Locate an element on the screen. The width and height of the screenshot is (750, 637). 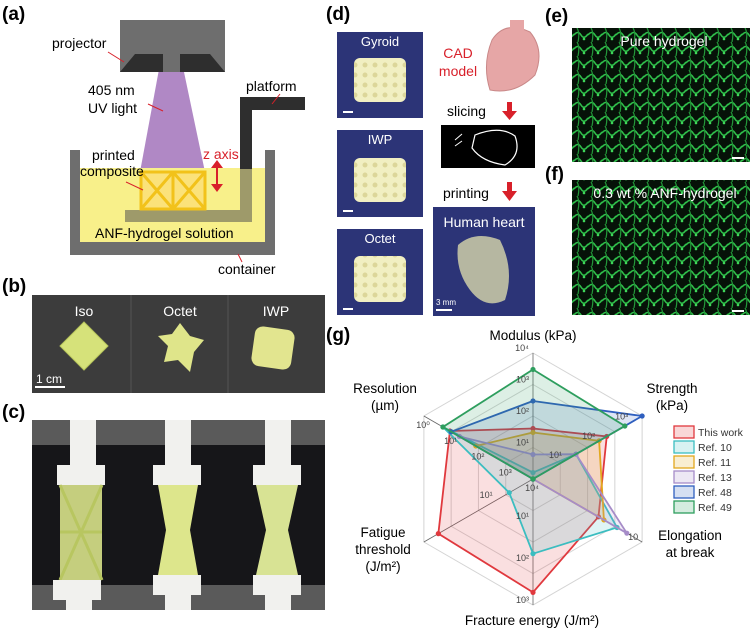
panel-label-g: (g) is located at coordinates (338, 335).